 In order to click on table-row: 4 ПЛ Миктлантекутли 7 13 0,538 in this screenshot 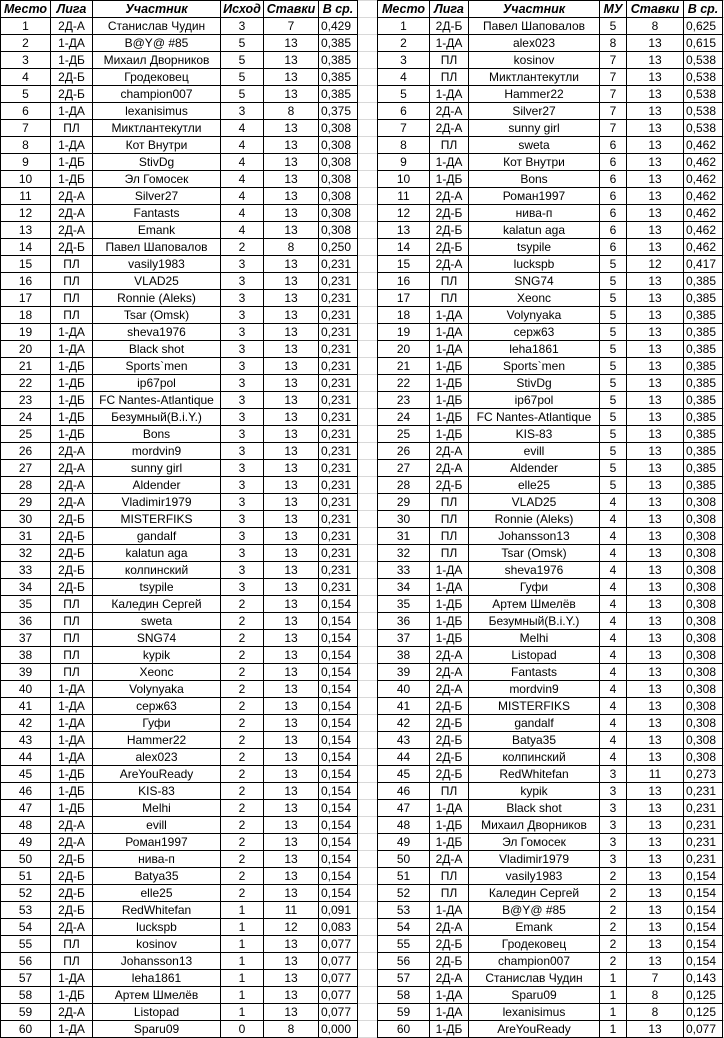, I will do `click(550, 77)`.